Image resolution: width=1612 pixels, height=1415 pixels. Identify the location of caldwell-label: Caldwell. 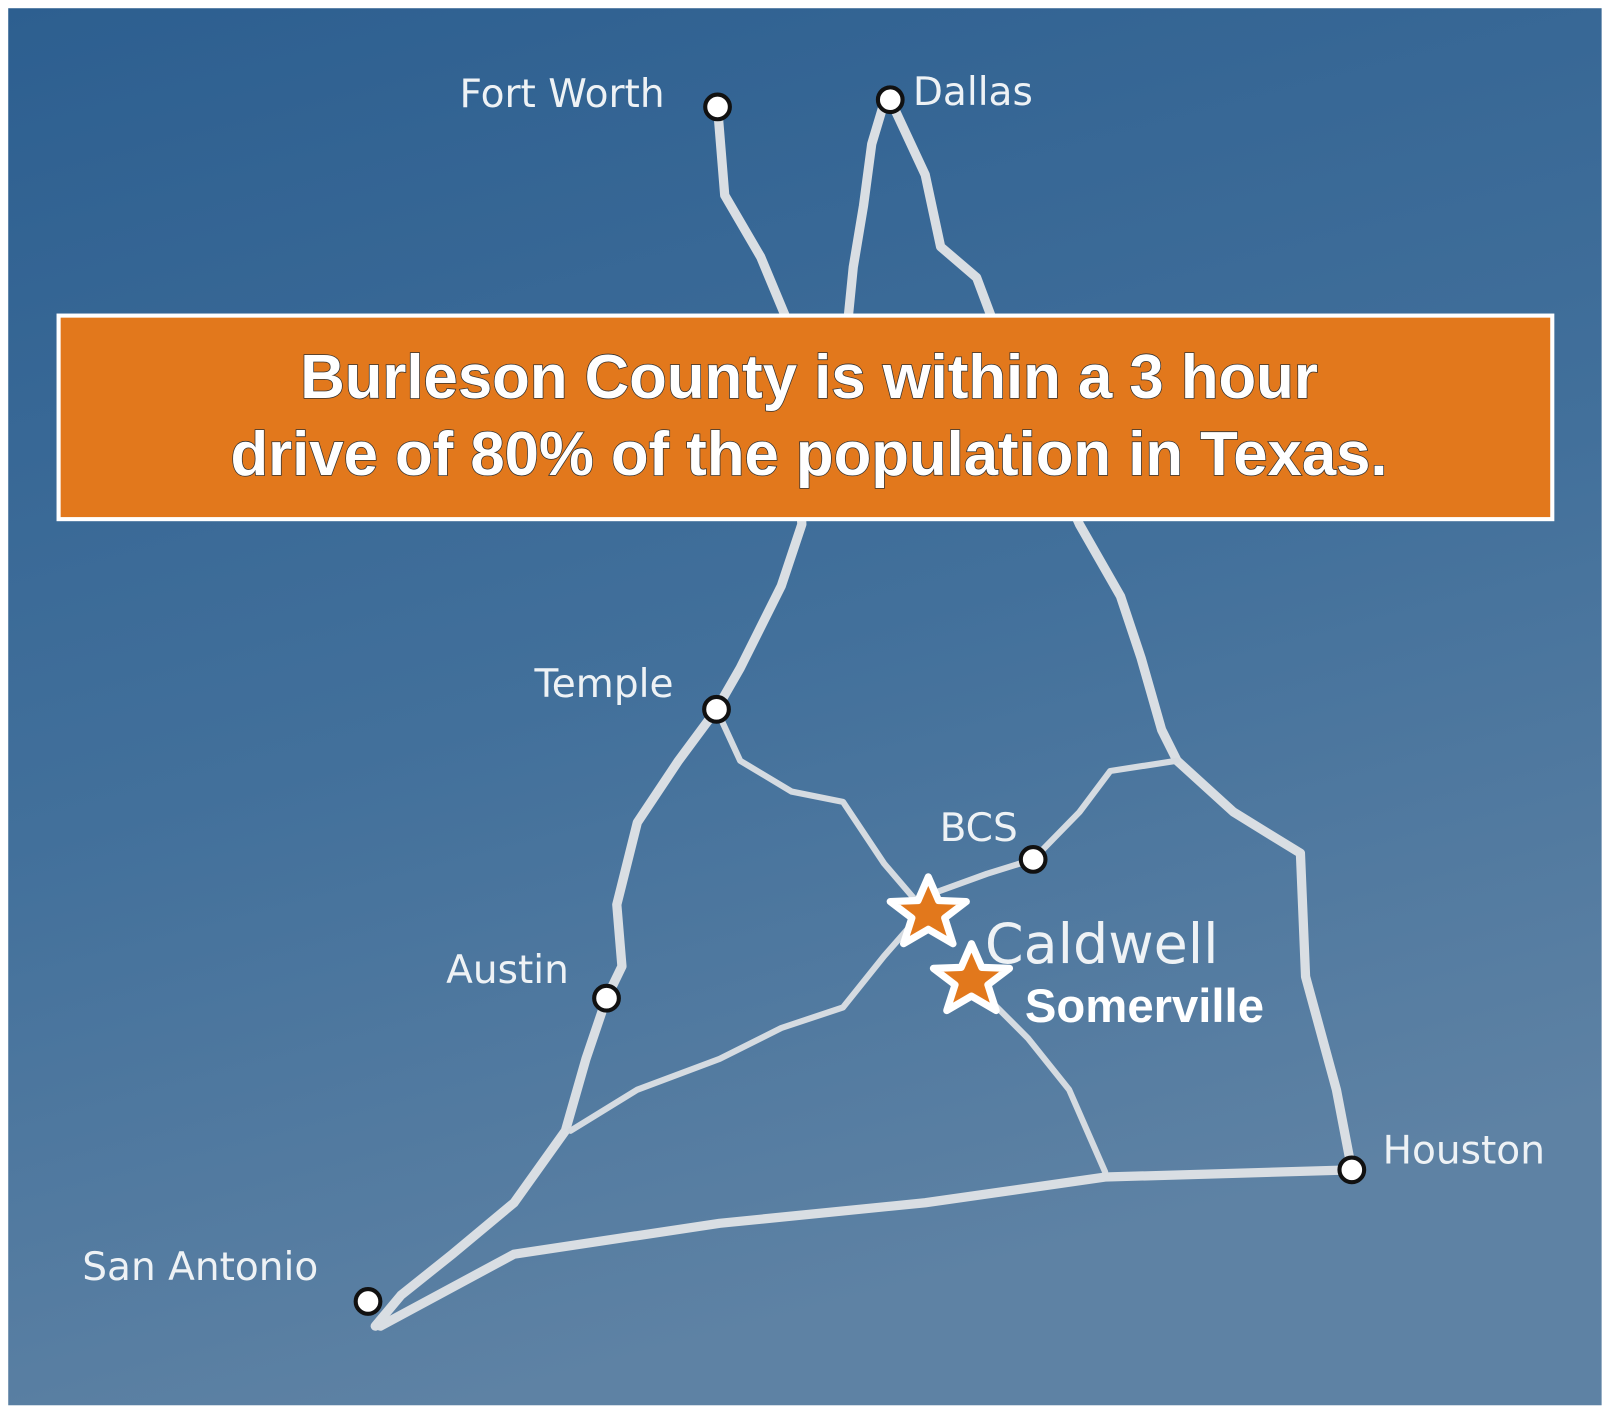
(1102, 944).